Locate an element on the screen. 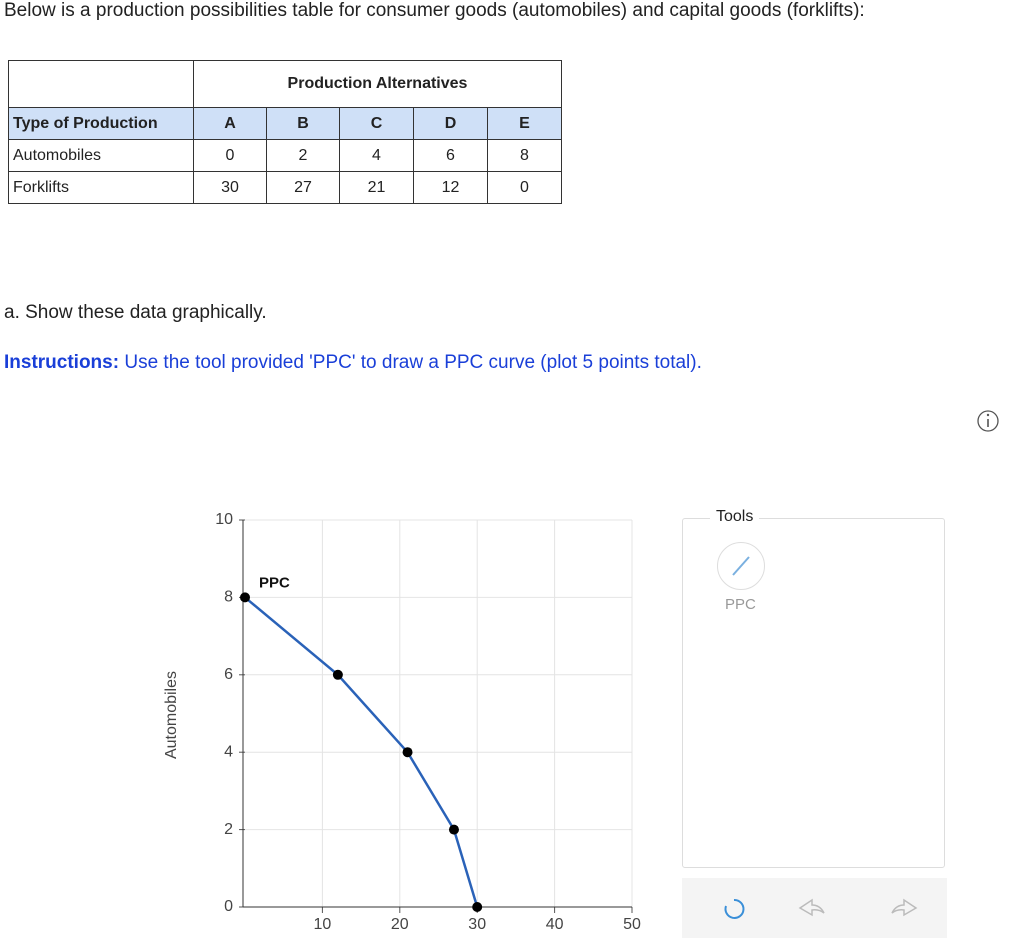  row-label: Forklifts is located at coordinates (101, 187).